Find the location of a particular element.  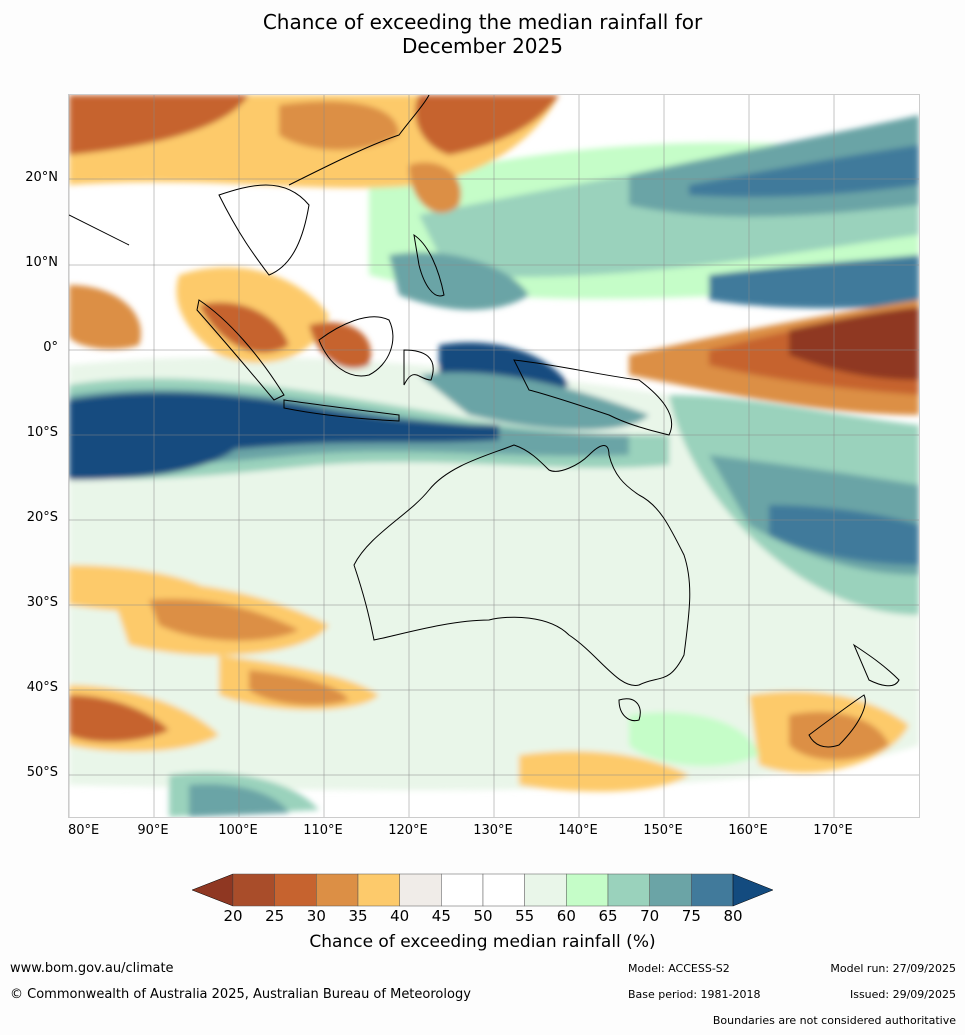

new-guinea-coast is located at coordinates (593, 397).